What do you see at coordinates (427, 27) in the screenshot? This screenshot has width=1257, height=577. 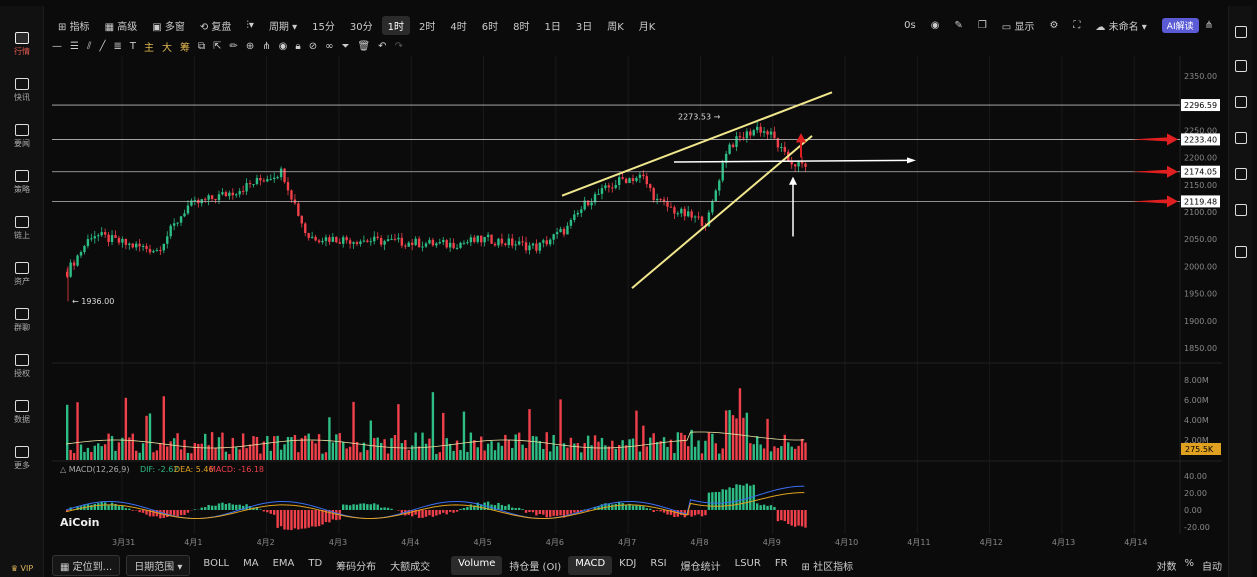 I see `timeframe-2时: 2时` at bounding box center [427, 27].